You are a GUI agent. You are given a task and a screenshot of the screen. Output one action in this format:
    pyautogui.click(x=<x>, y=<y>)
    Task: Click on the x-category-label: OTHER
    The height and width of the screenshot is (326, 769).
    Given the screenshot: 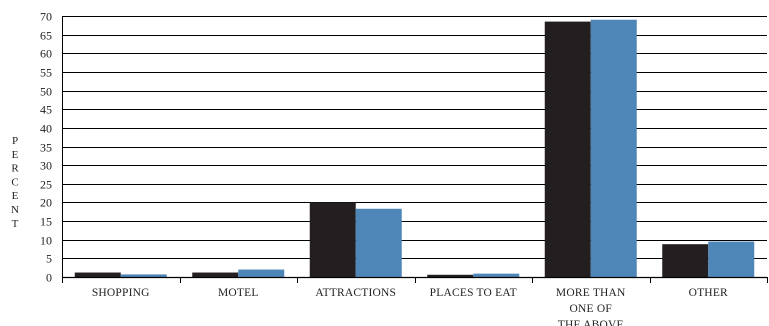 What is the action you would take?
    pyautogui.click(x=708, y=293)
    